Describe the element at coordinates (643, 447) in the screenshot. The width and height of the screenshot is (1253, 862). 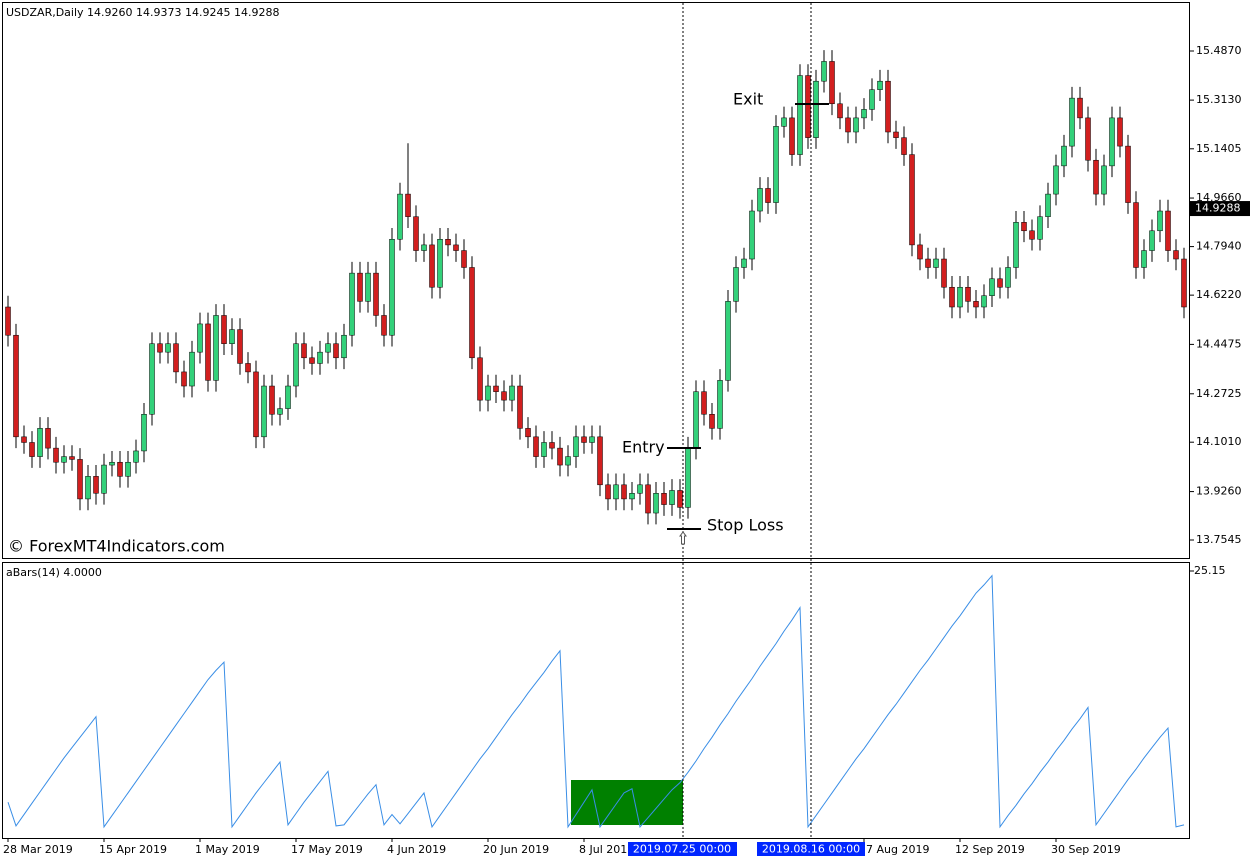
I see `entry-label: Entry` at that location.